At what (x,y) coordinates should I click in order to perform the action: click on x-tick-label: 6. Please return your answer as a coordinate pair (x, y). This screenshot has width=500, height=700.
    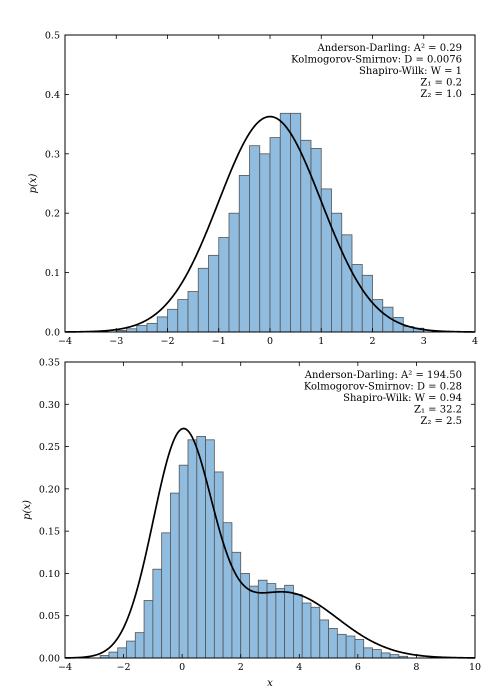
    Looking at the image, I should click on (358, 667).